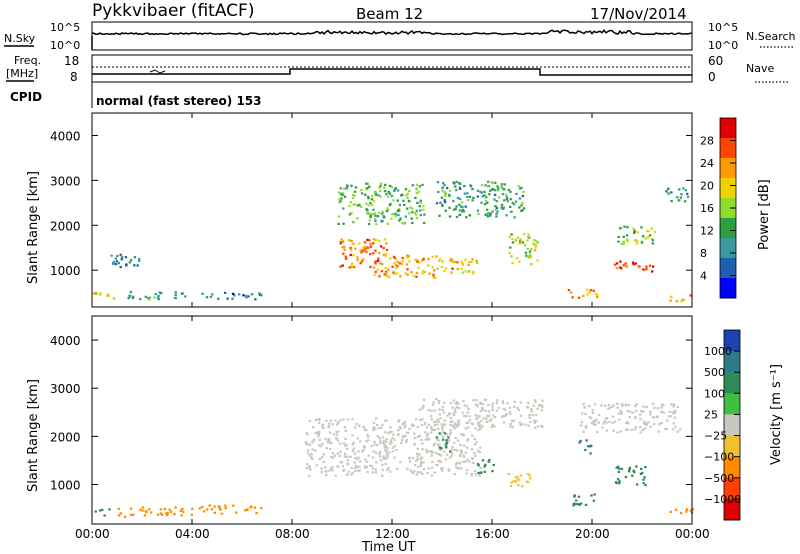 Image resolution: width=800 pixels, height=554 pixels. I want to click on power-cbar-label: Power [dB], so click(764, 214).